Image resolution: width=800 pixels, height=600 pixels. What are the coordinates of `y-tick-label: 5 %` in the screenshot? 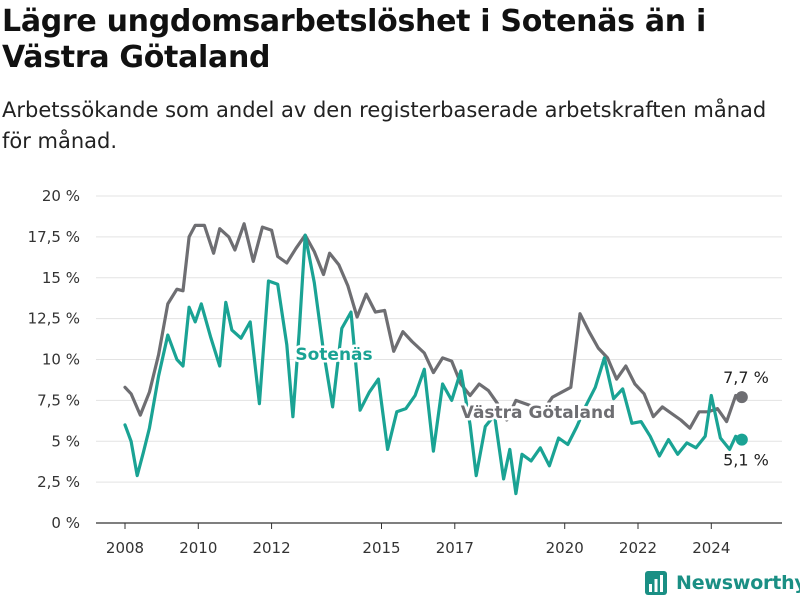 It's located at (65, 441).